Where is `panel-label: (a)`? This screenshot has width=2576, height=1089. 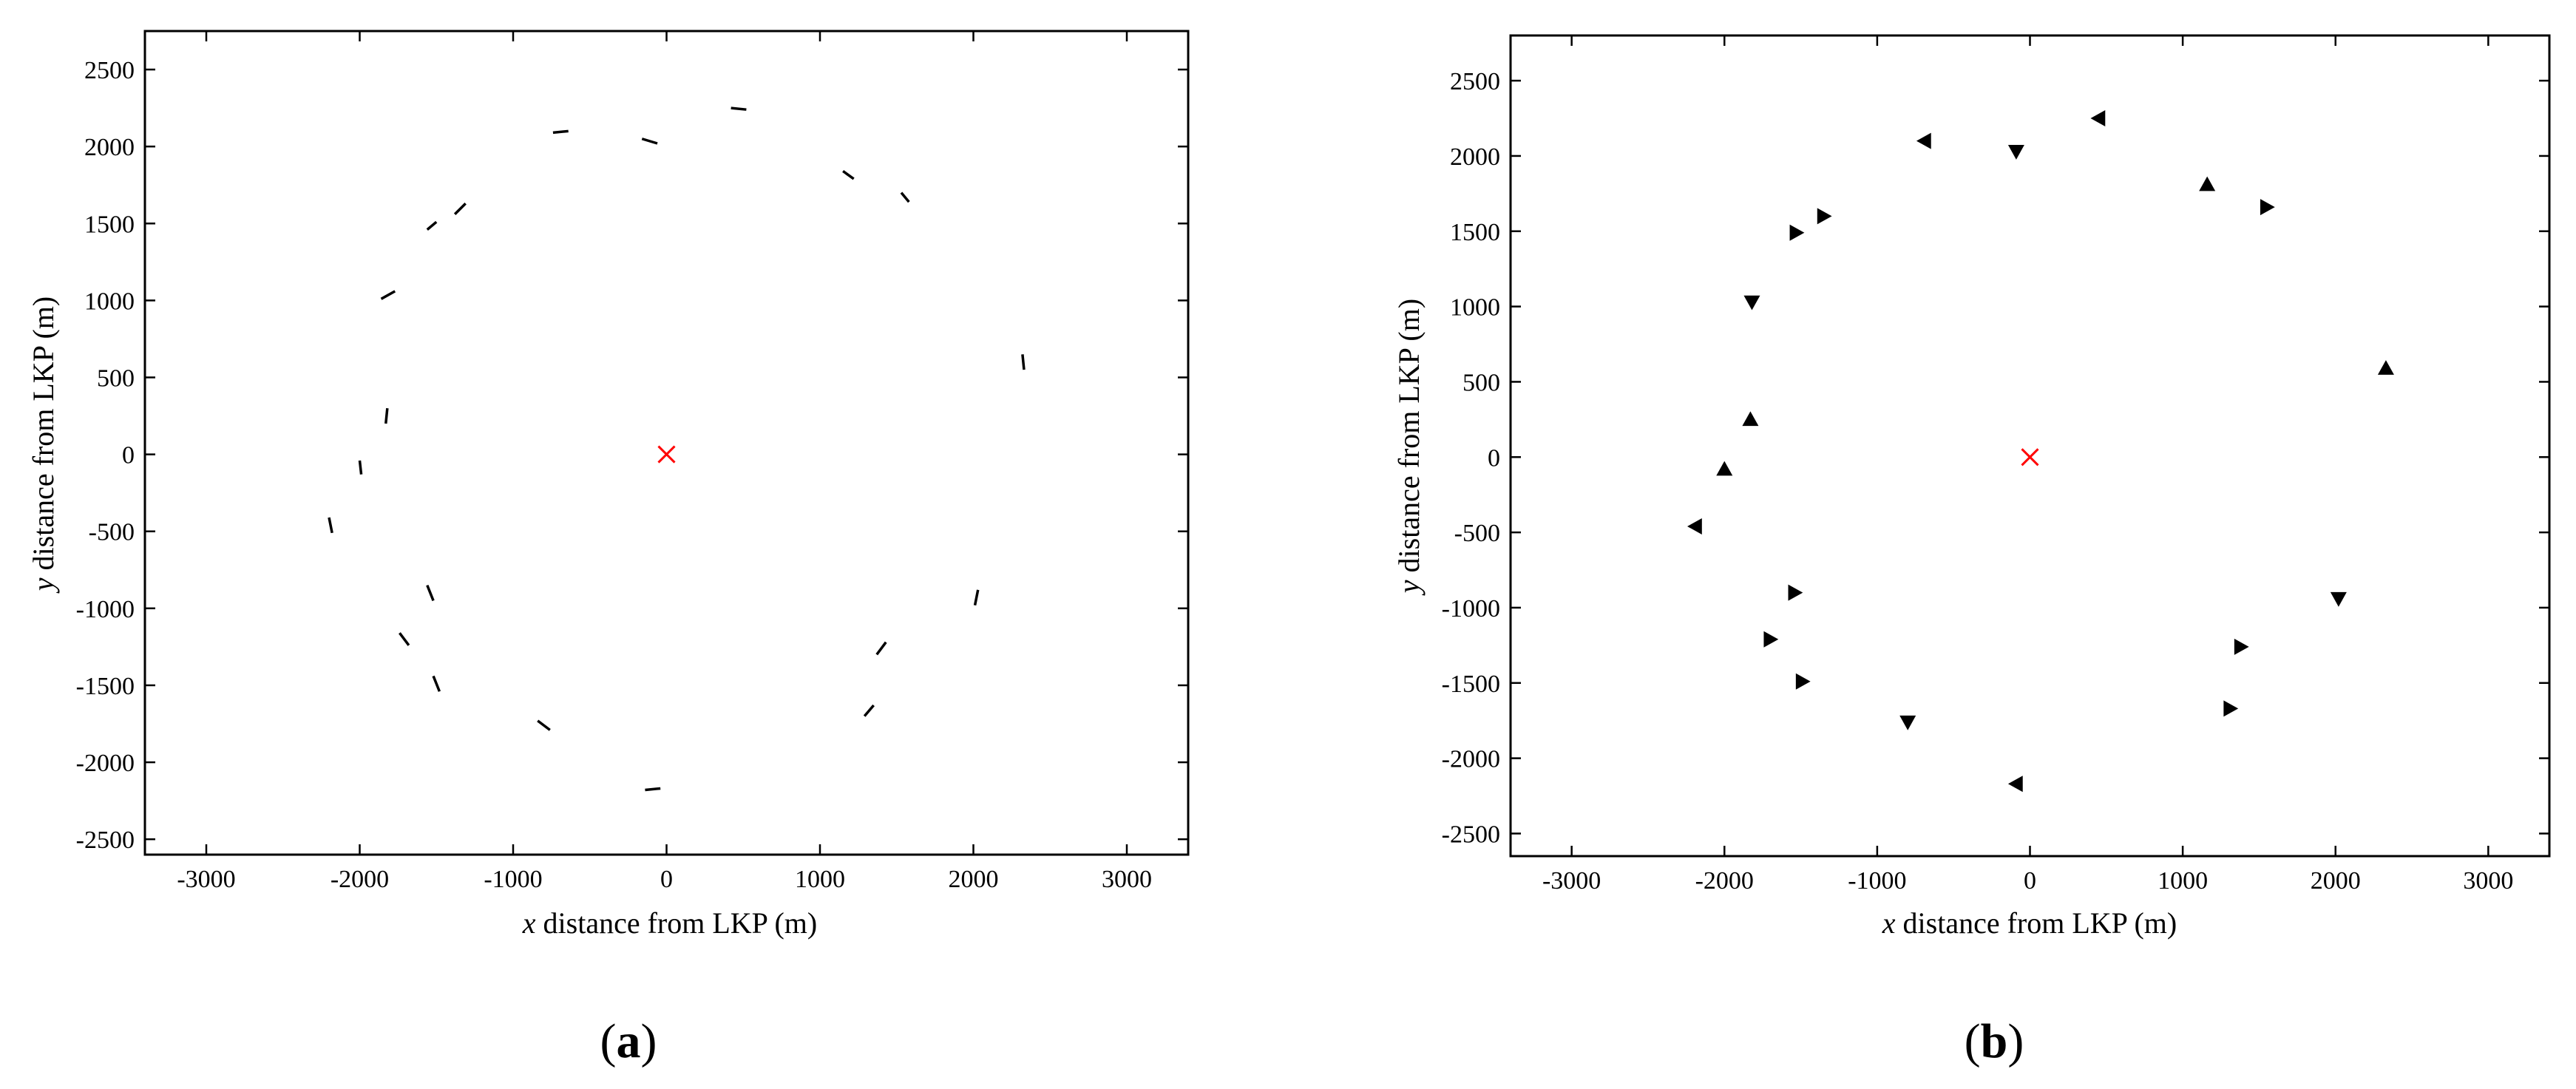
panel-label: (a) is located at coordinates (628, 1041).